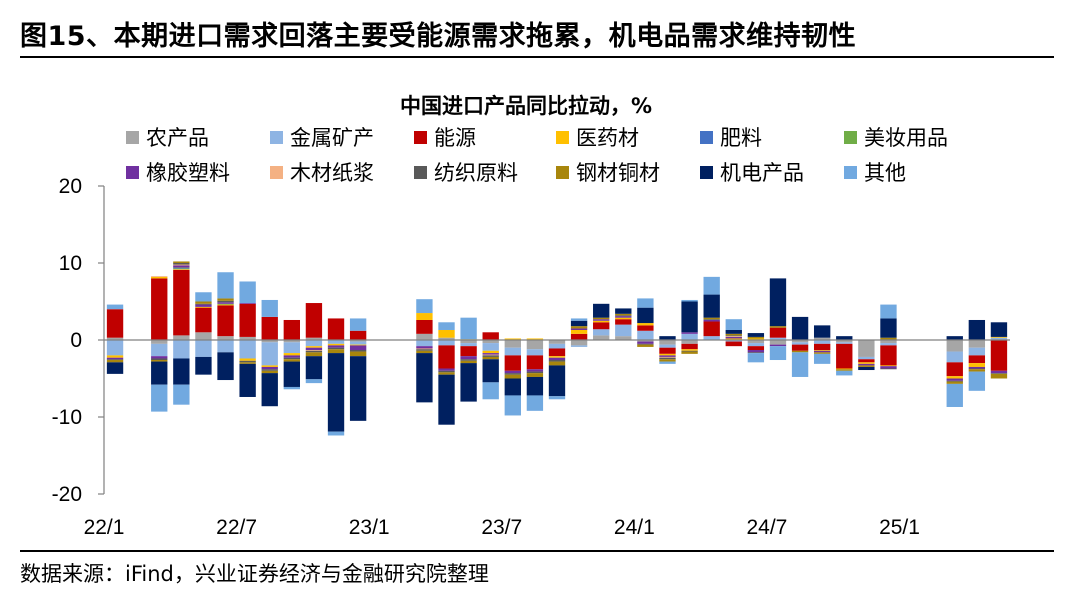 This screenshot has width=1080, height=590. What do you see at coordinates (579, 343) in the screenshot?
I see `bar-segment-23/10-1` at bounding box center [579, 343].